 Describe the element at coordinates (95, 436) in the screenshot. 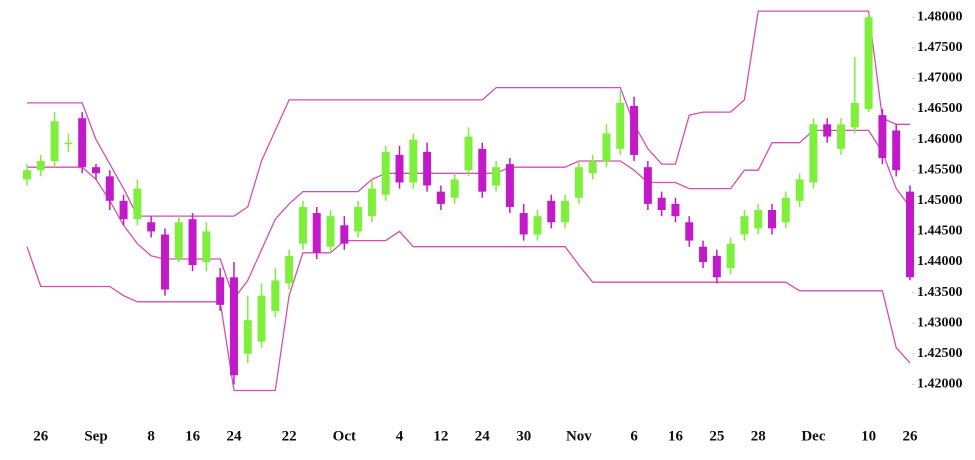

I see `x-tick-label: Sep` at that location.